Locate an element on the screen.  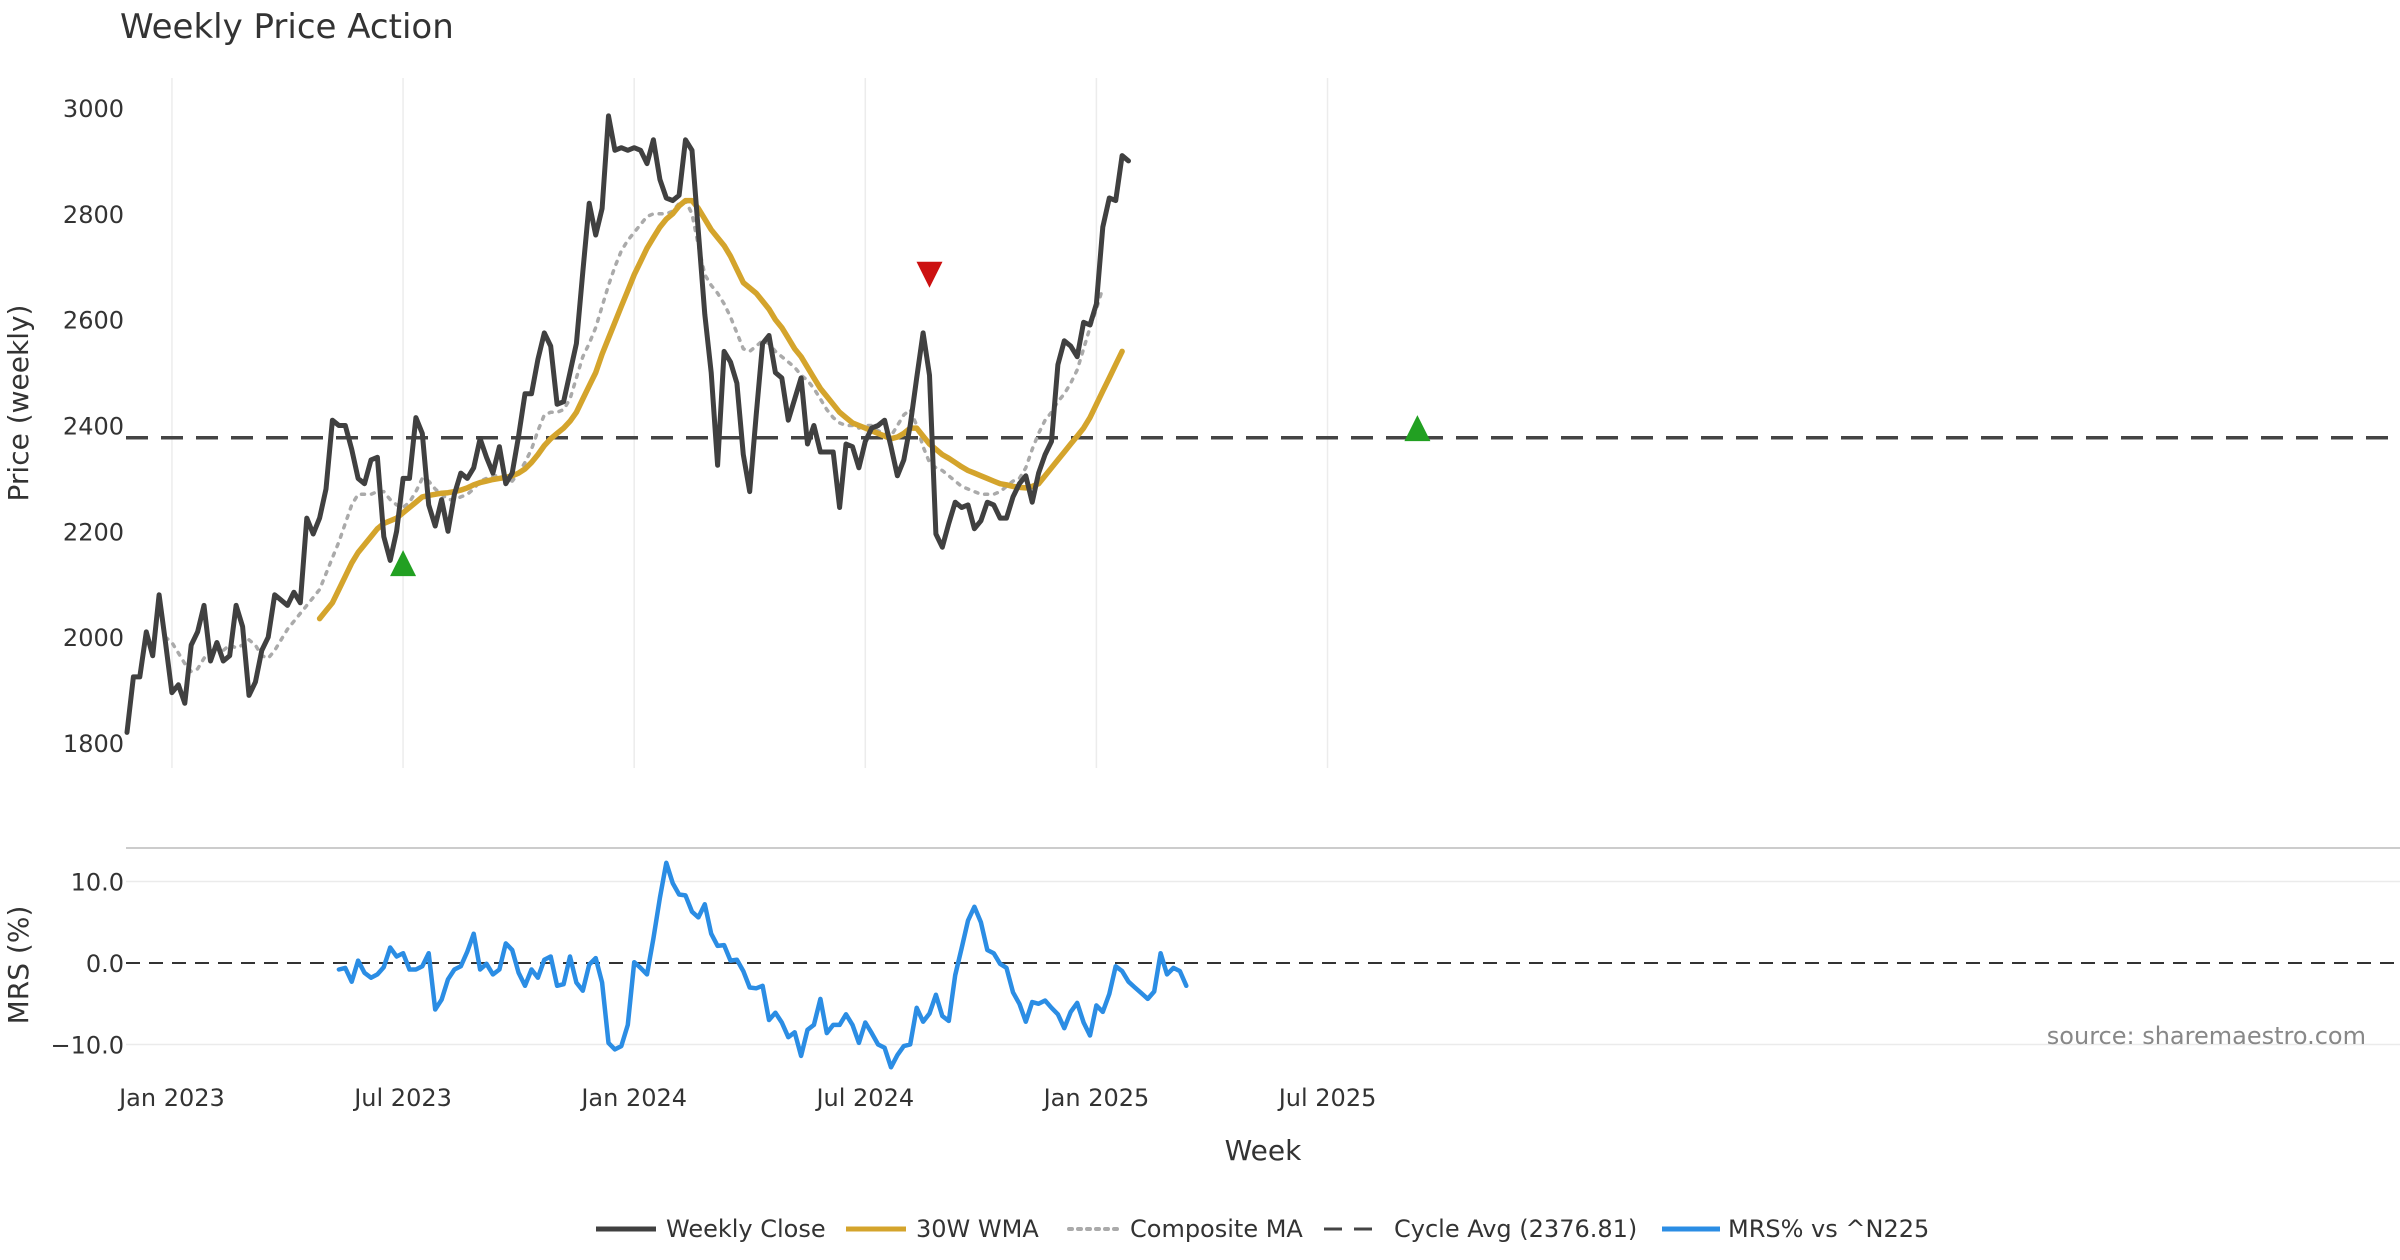
mrs-line is located at coordinates (762, 965).